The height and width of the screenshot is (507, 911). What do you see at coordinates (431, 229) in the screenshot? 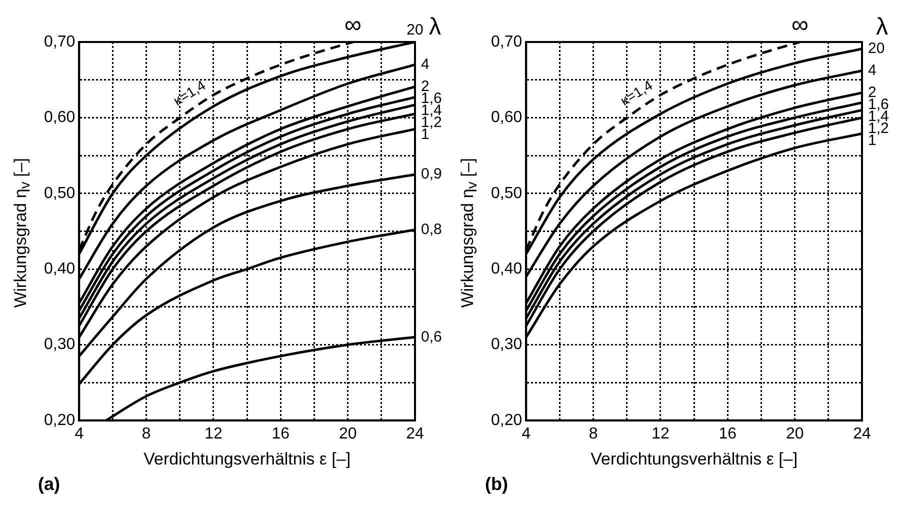
I see `series-label: 0,8` at bounding box center [431, 229].